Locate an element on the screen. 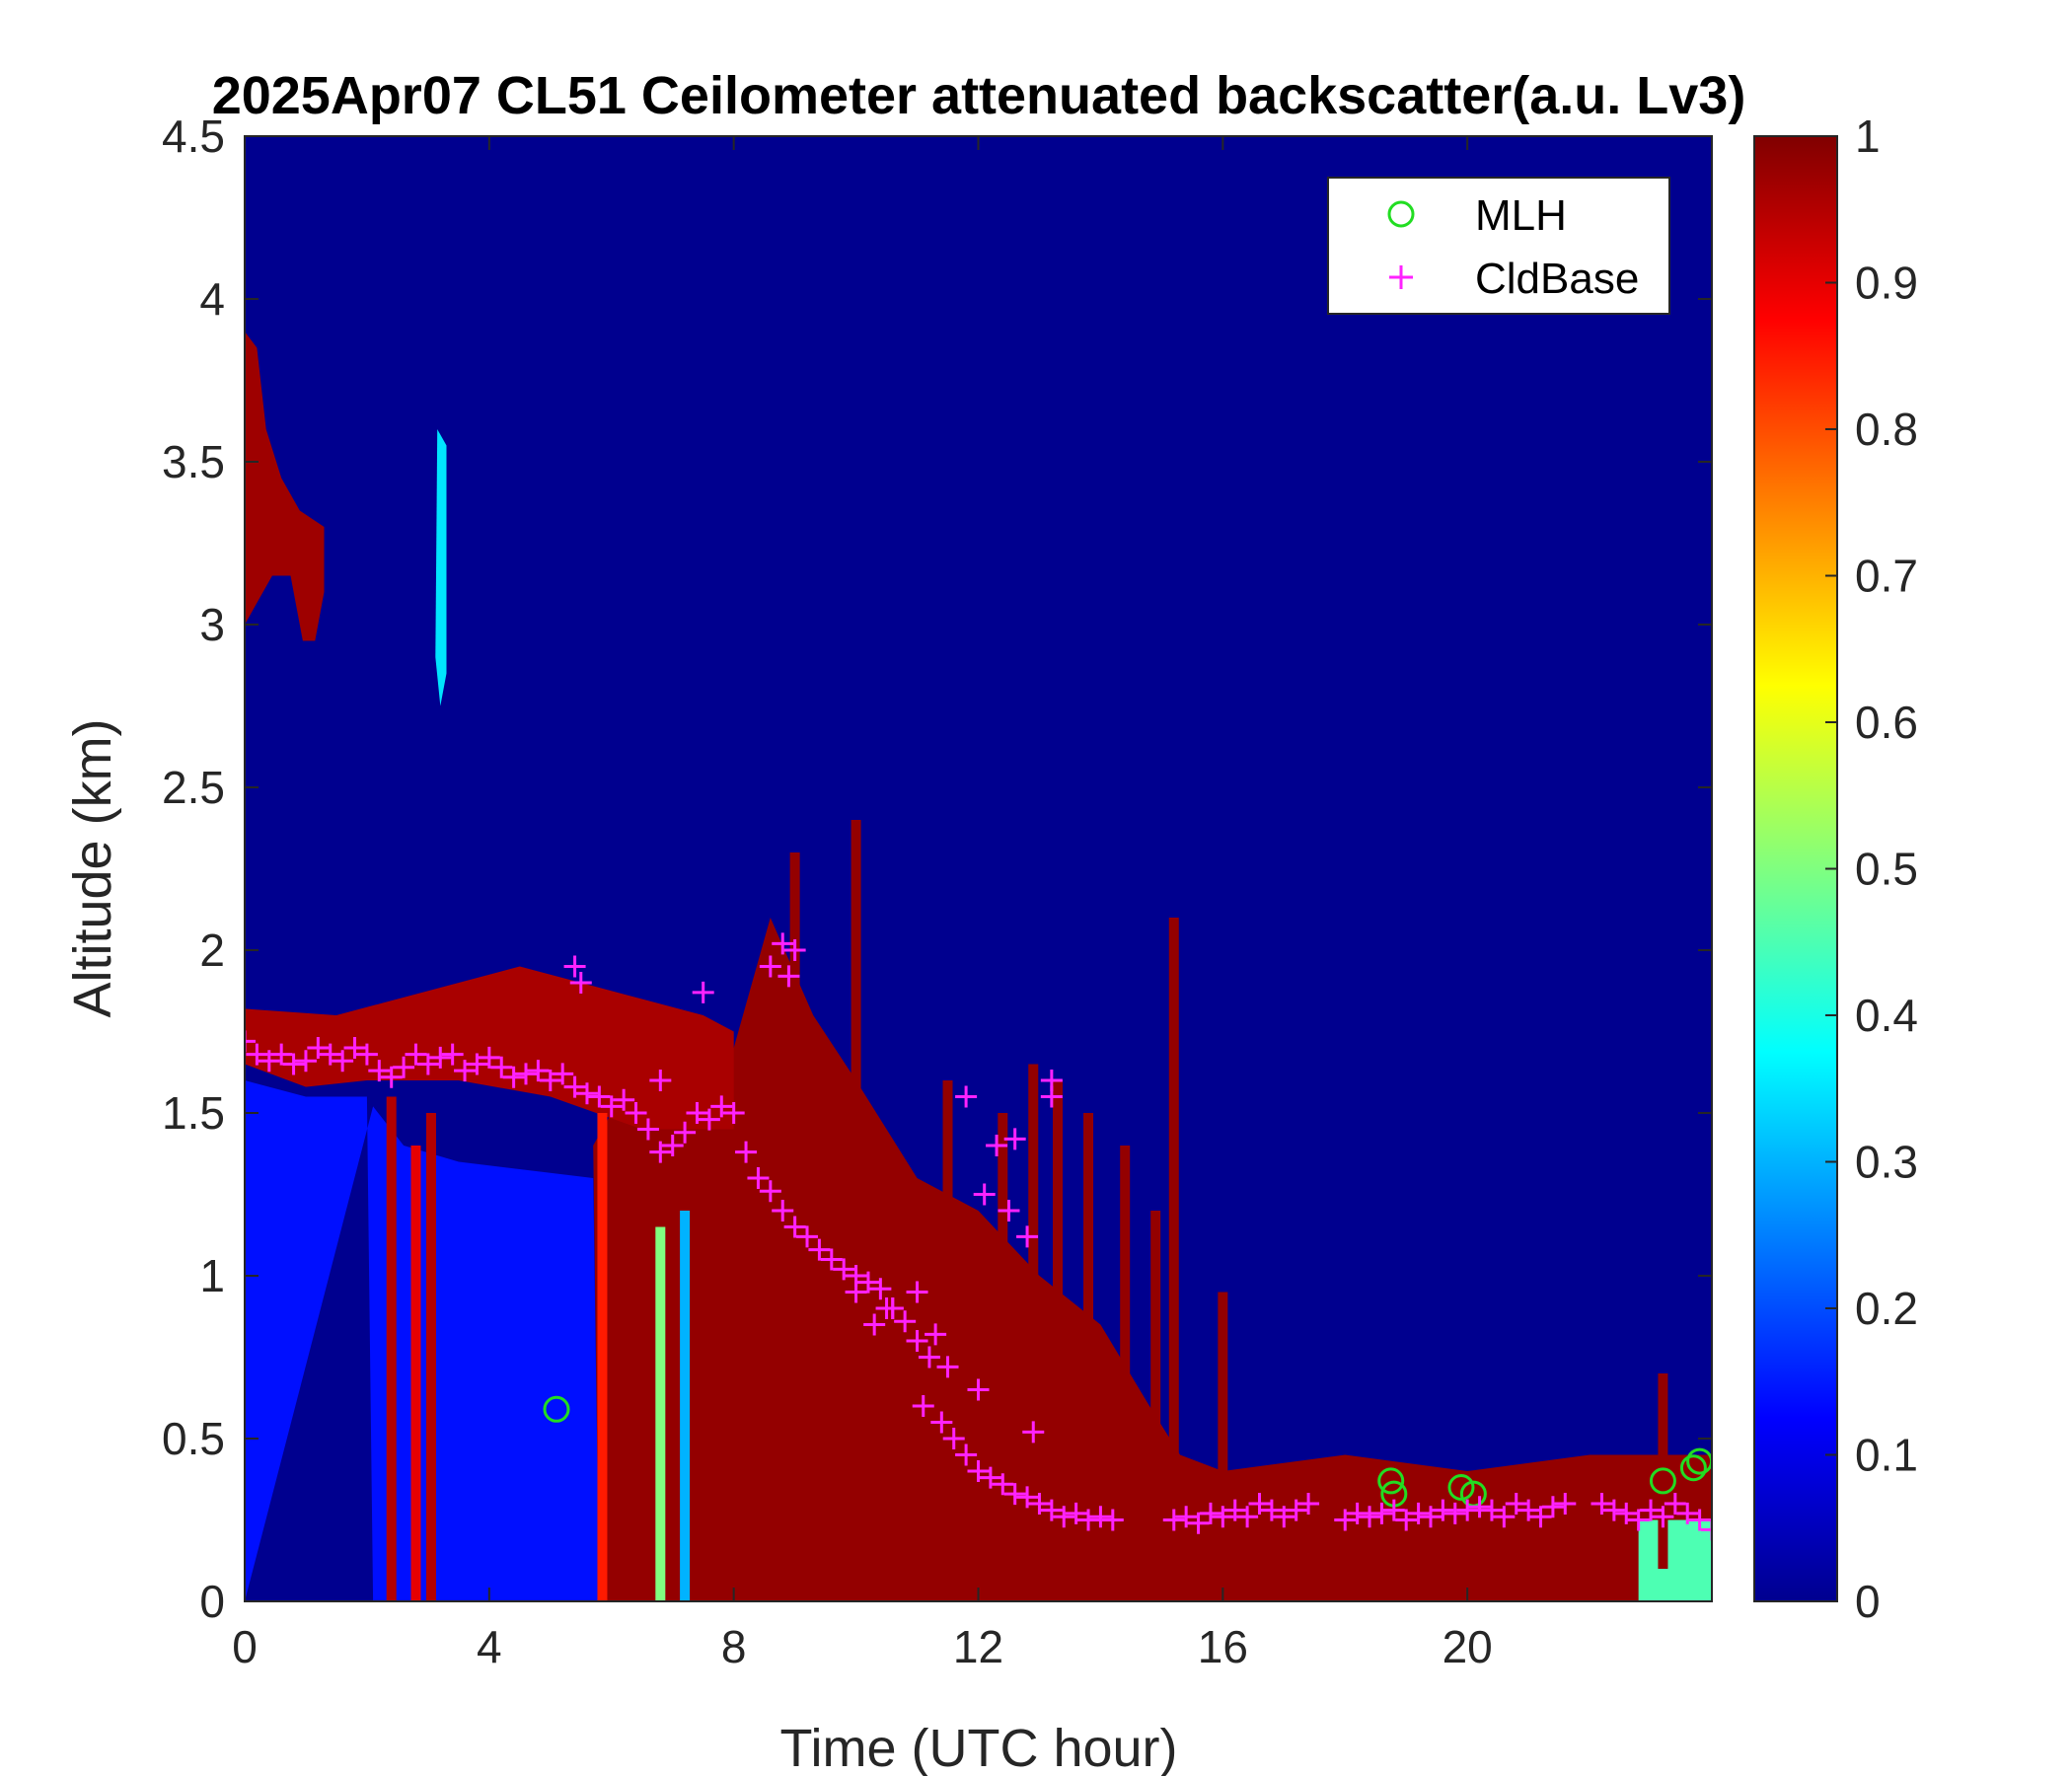  colorbar-tick-label: 0.4 is located at coordinates (1887, 1016).